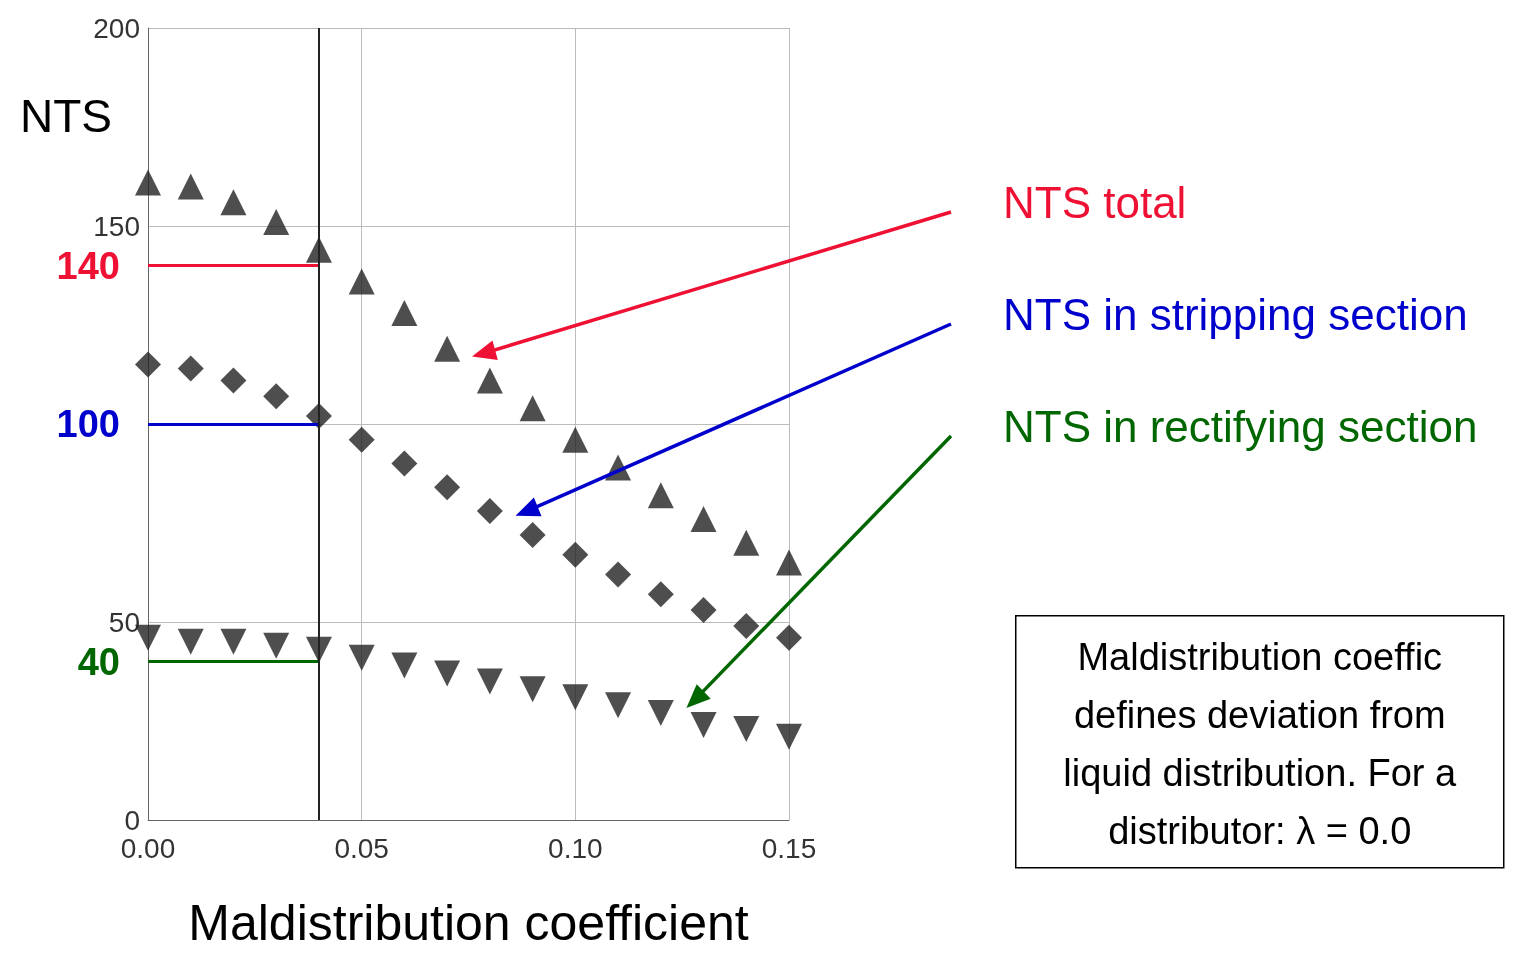  Describe the element at coordinates (98, 661) in the screenshot. I see `ref-line-label: 40` at that location.